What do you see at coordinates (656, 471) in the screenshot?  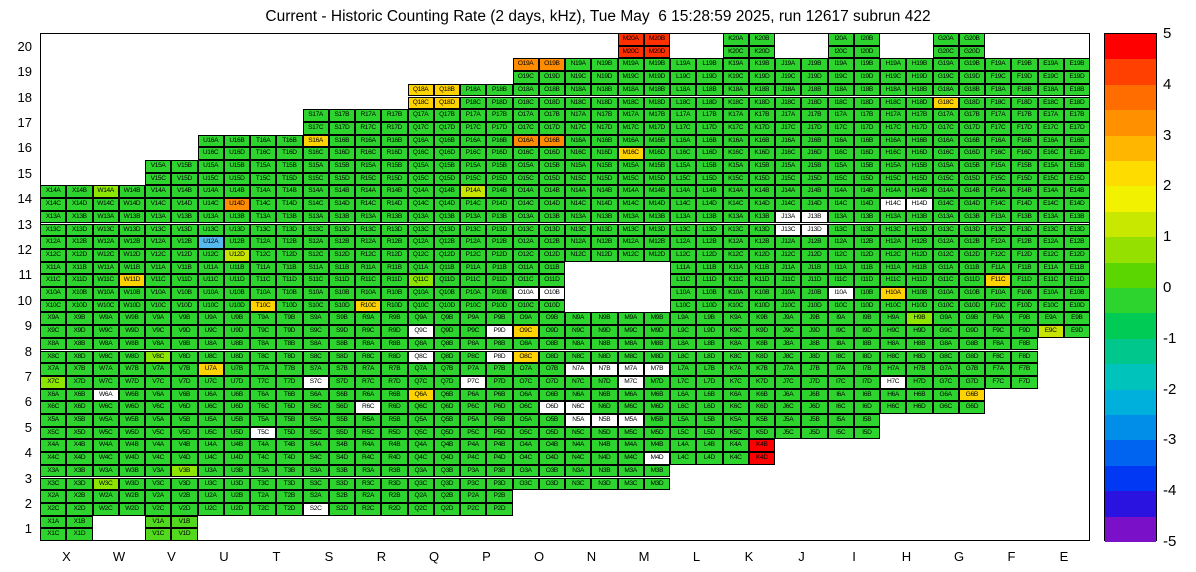 I see `cell-M3B: M3B` at bounding box center [656, 471].